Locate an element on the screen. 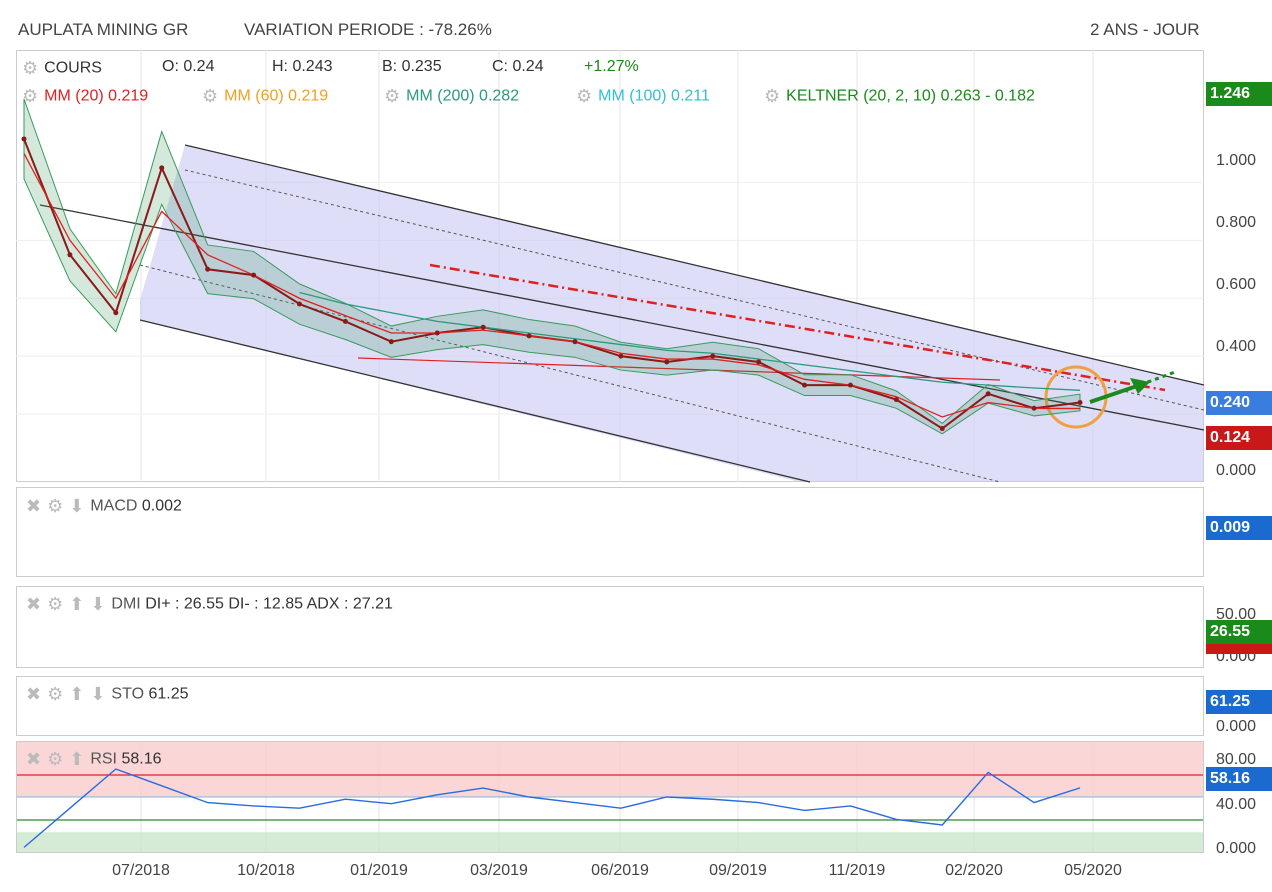  x-tick: 05/2020 is located at coordinates (1093, 870).